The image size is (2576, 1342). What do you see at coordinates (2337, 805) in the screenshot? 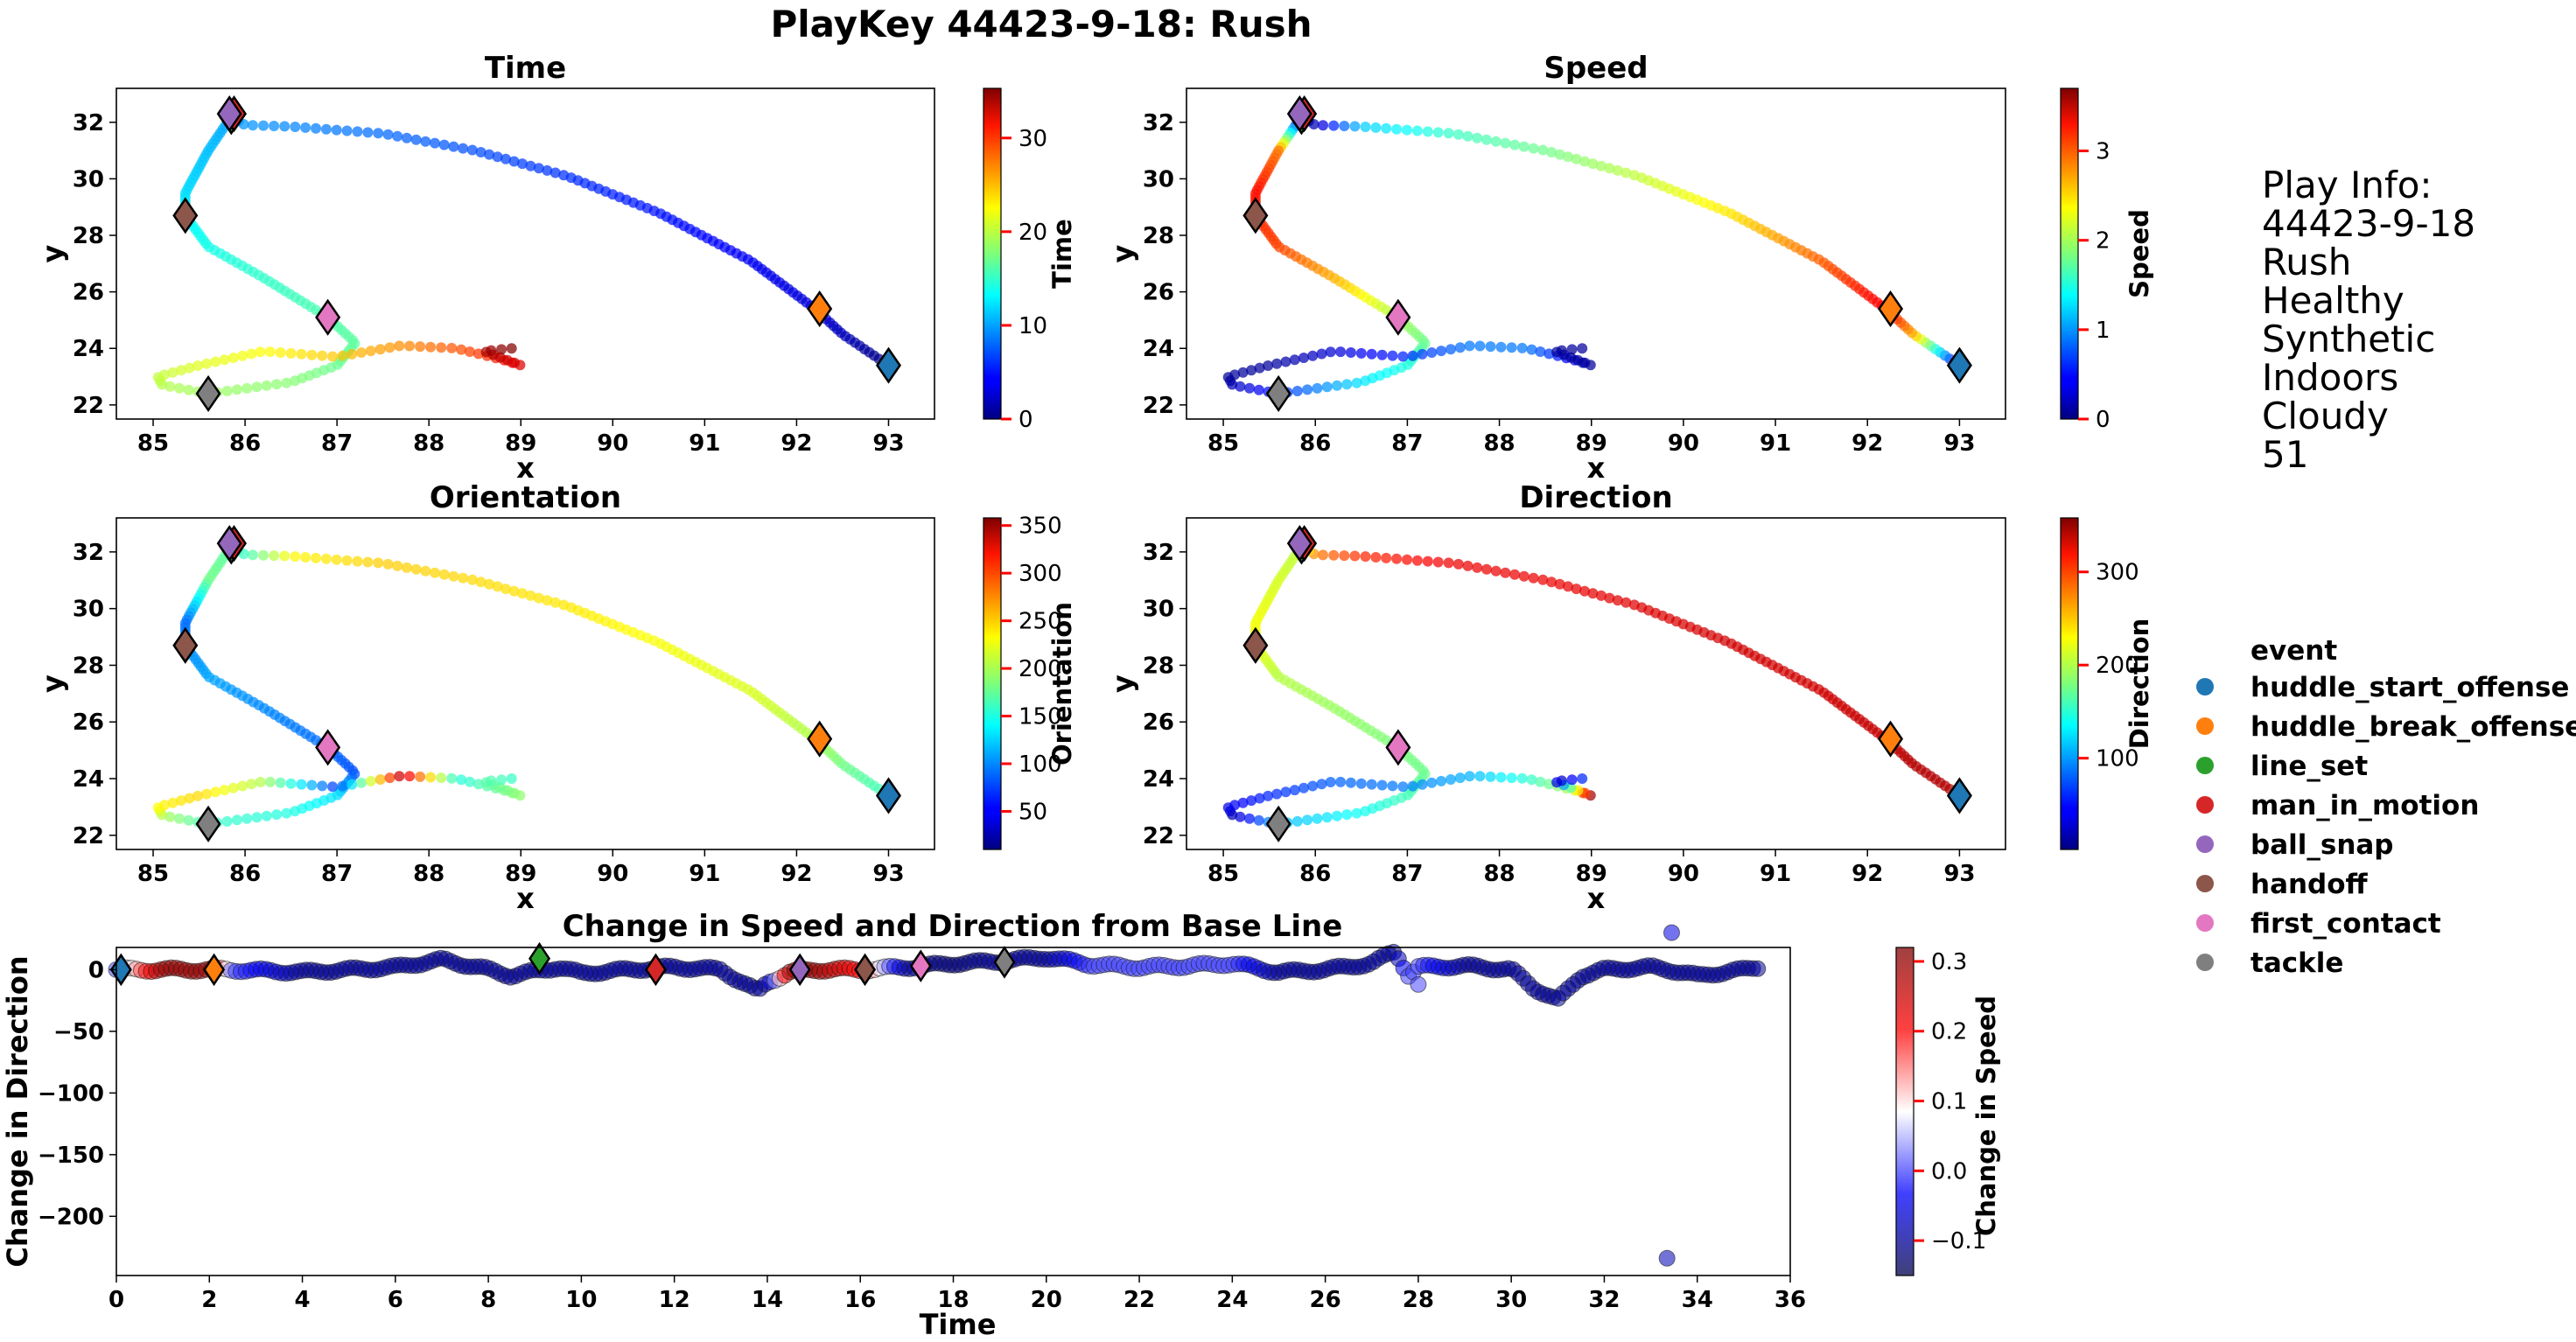
I see `legend-item: man_in_motion` at bounding box center [2337, 805].